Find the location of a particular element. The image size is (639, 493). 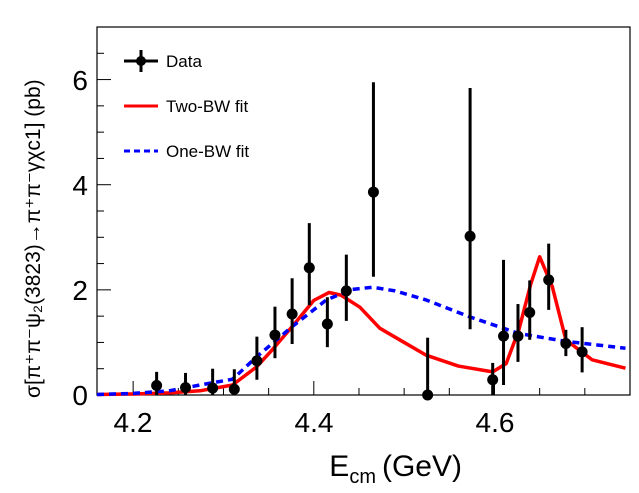

legend-item-data: Data is located at coordinates (163, 61).